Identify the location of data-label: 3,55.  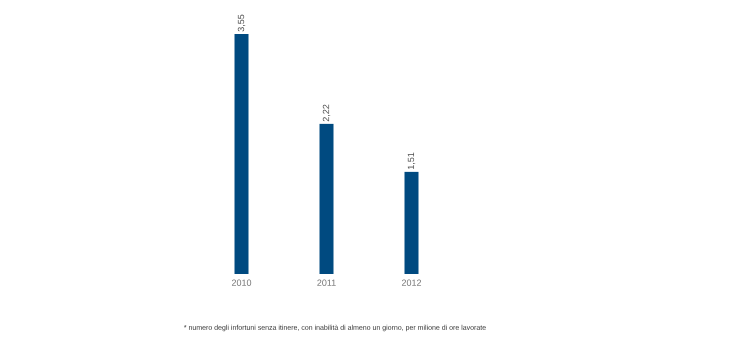
(242, 23).